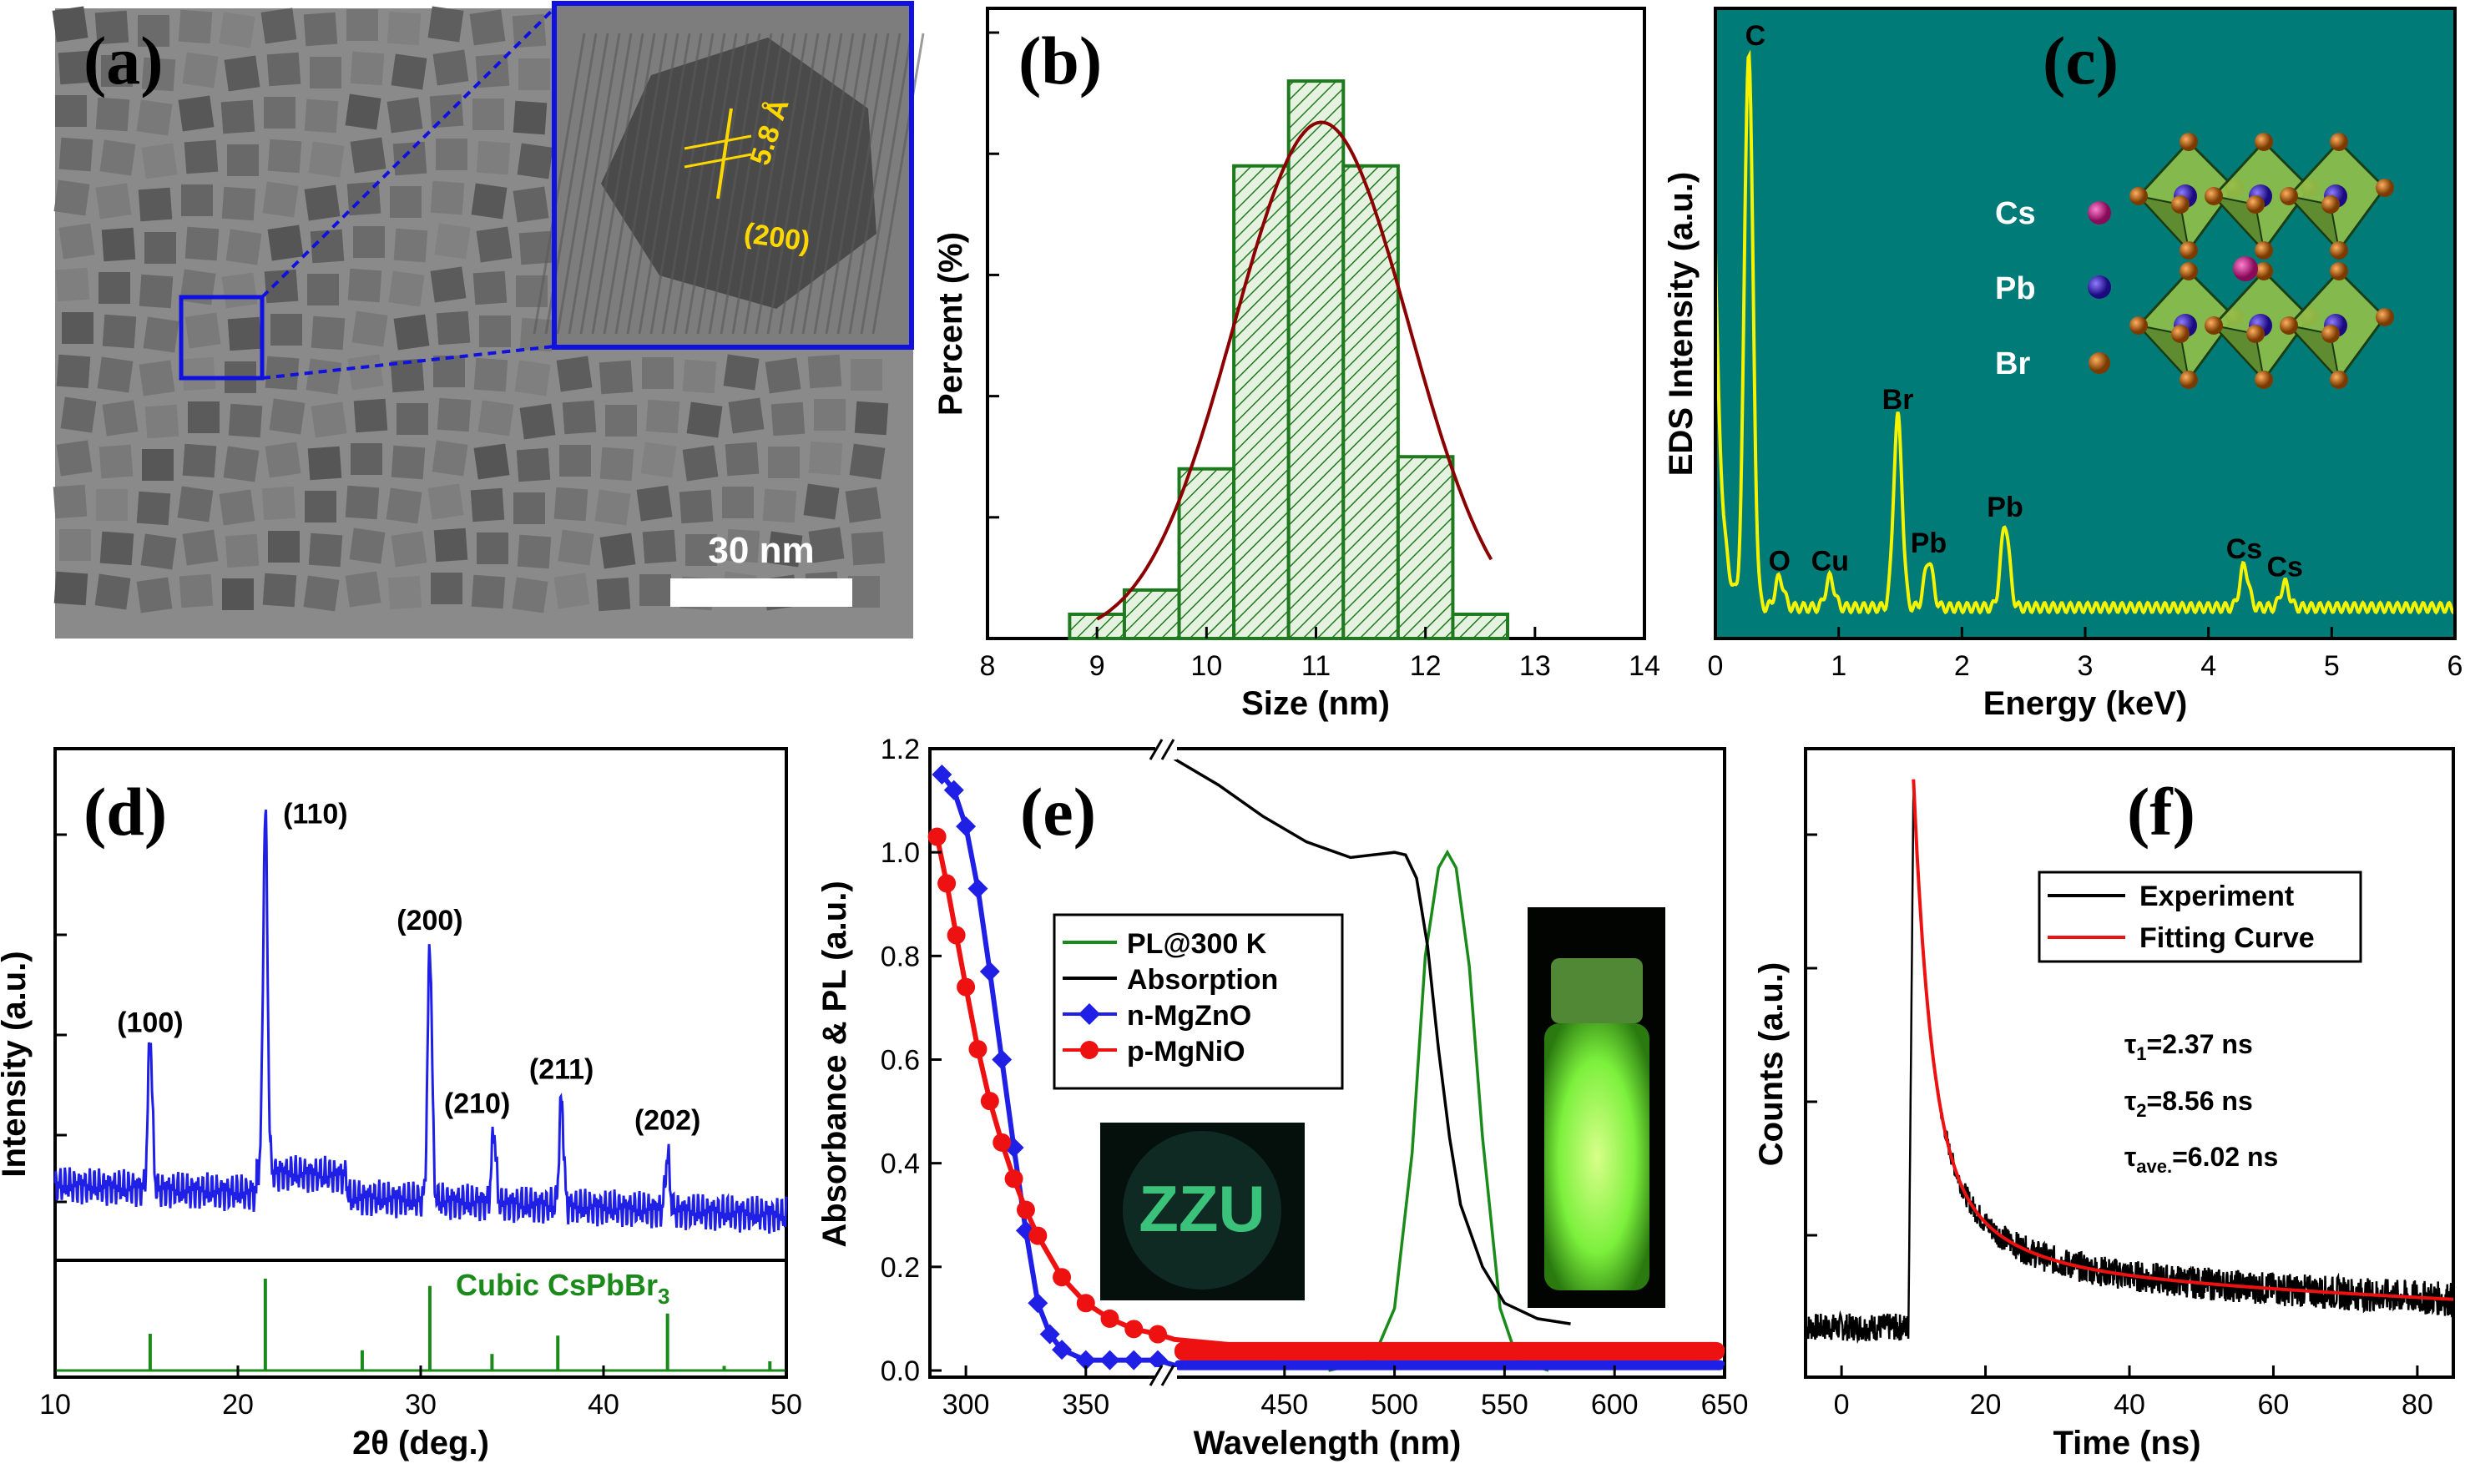  I want to click on eds-spectrum, so click(2086, 332).